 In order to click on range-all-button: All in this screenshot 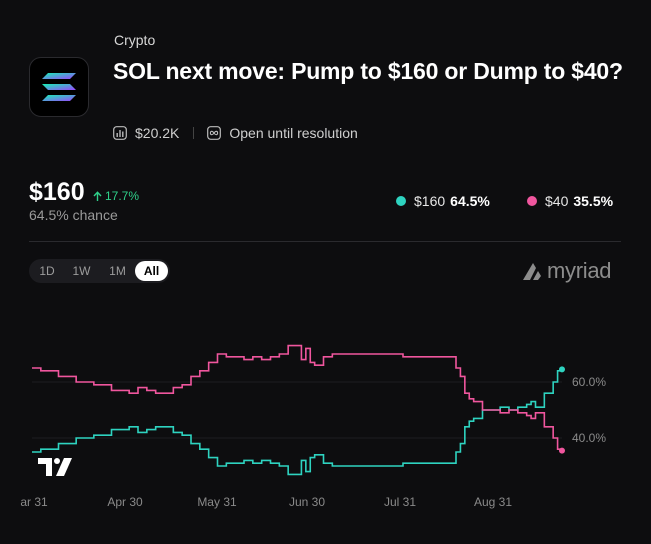, I will do `click(151, 271)`.